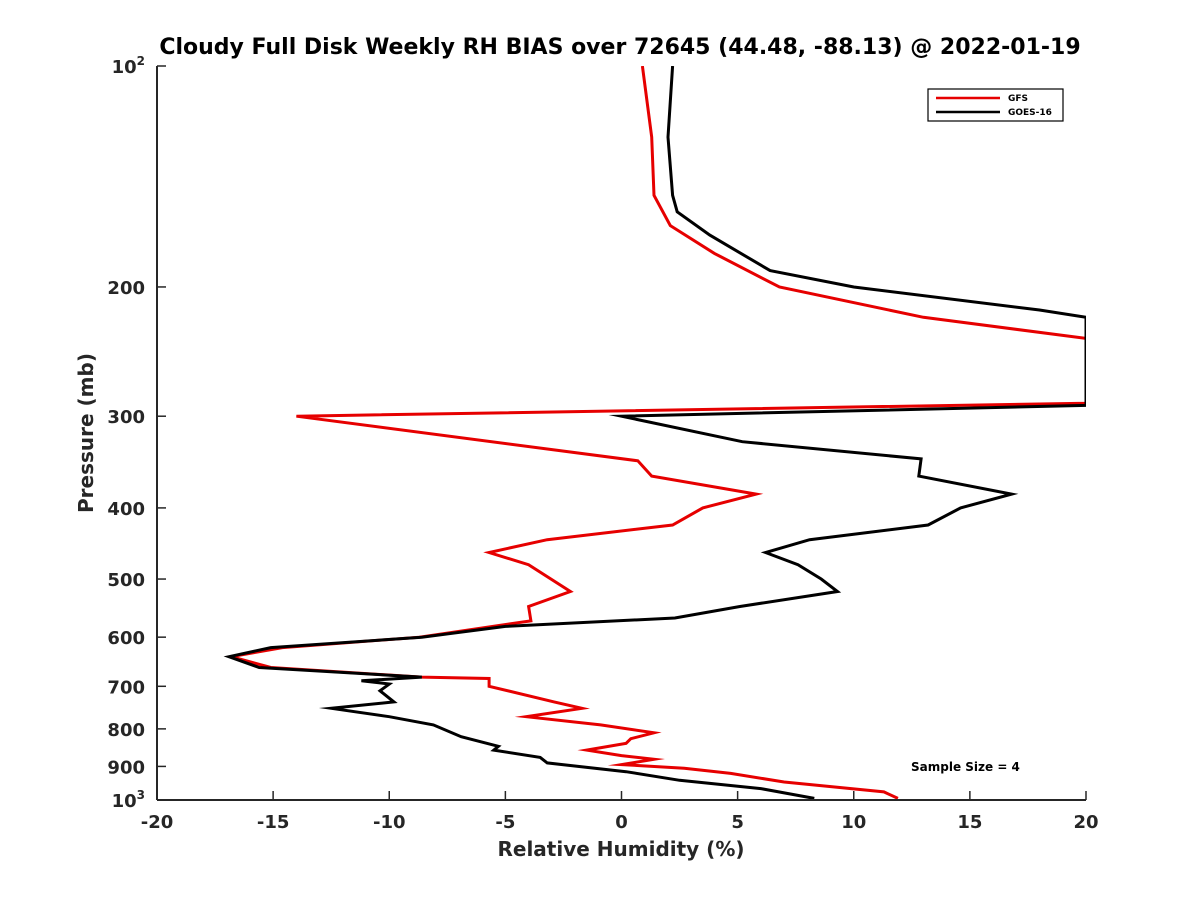 This screenshot has height=900, width=1200. I want to click on legend-label: GOES-16, so click(1030, 113).